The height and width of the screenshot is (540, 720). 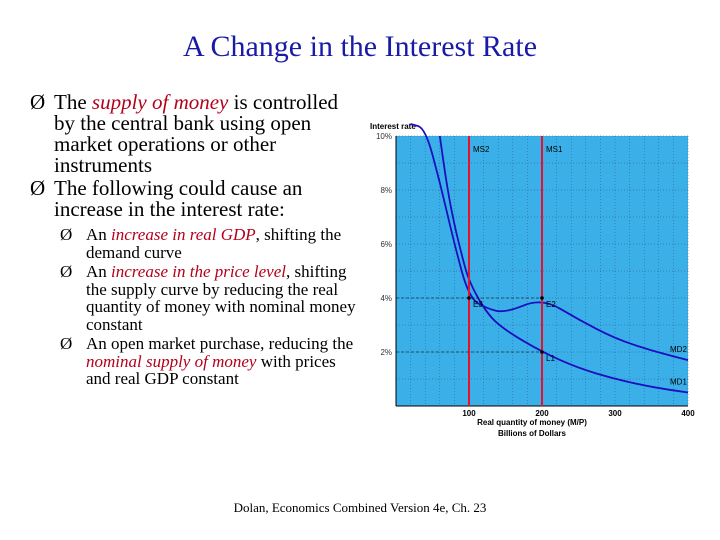 What do you see at coordinates (386, 244) in the screenshot?
I see `y-tick-label: 6%` at bounding box center [386, 244].